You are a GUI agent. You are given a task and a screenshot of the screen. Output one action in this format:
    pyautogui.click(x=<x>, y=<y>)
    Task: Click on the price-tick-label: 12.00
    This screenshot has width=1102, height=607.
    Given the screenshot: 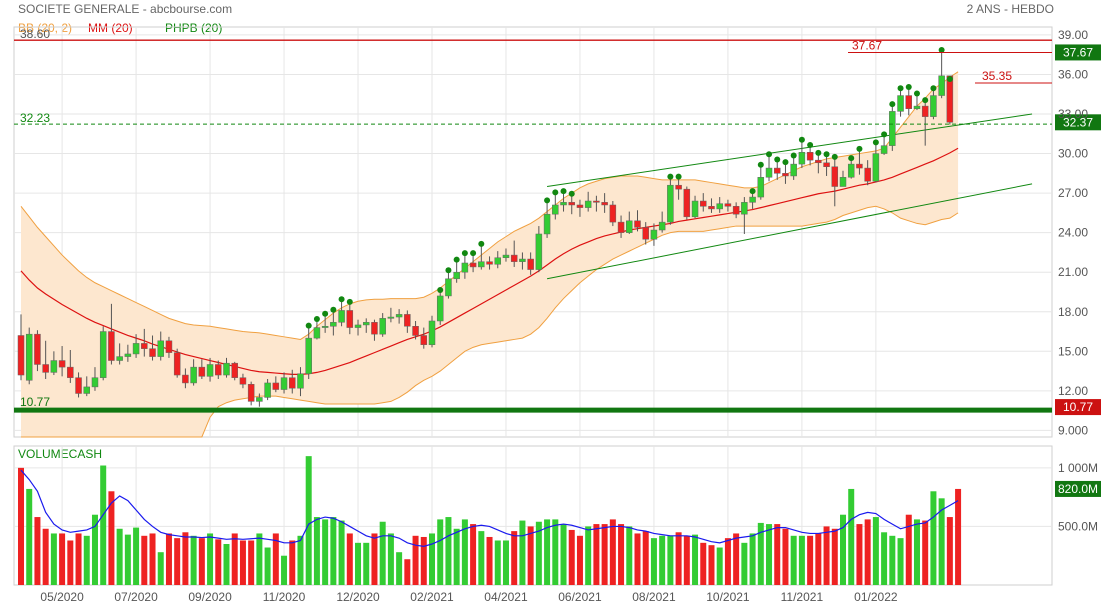 What is the action you would take?
    pyautogui.click(x=1073, y=391)
    